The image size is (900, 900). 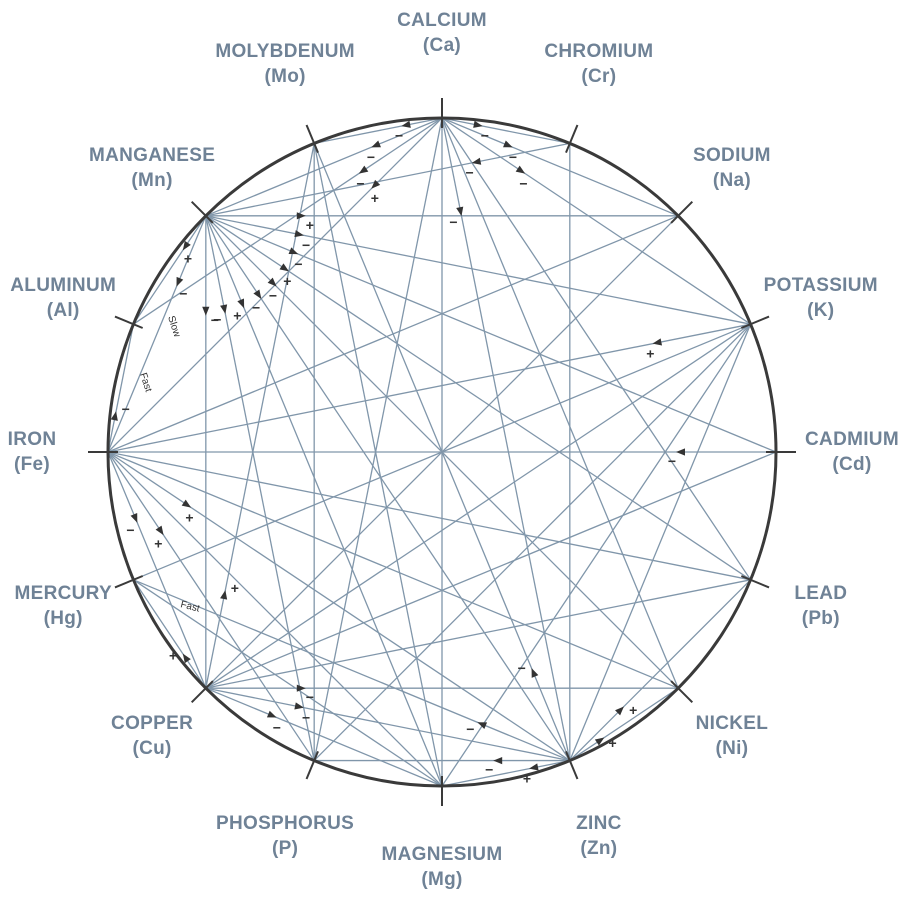 What do you see at coordinates (599, 64) in the screenshot?
I see `label-chromium: CHROMIUM (Cr)` at bounding box center [599, 64].